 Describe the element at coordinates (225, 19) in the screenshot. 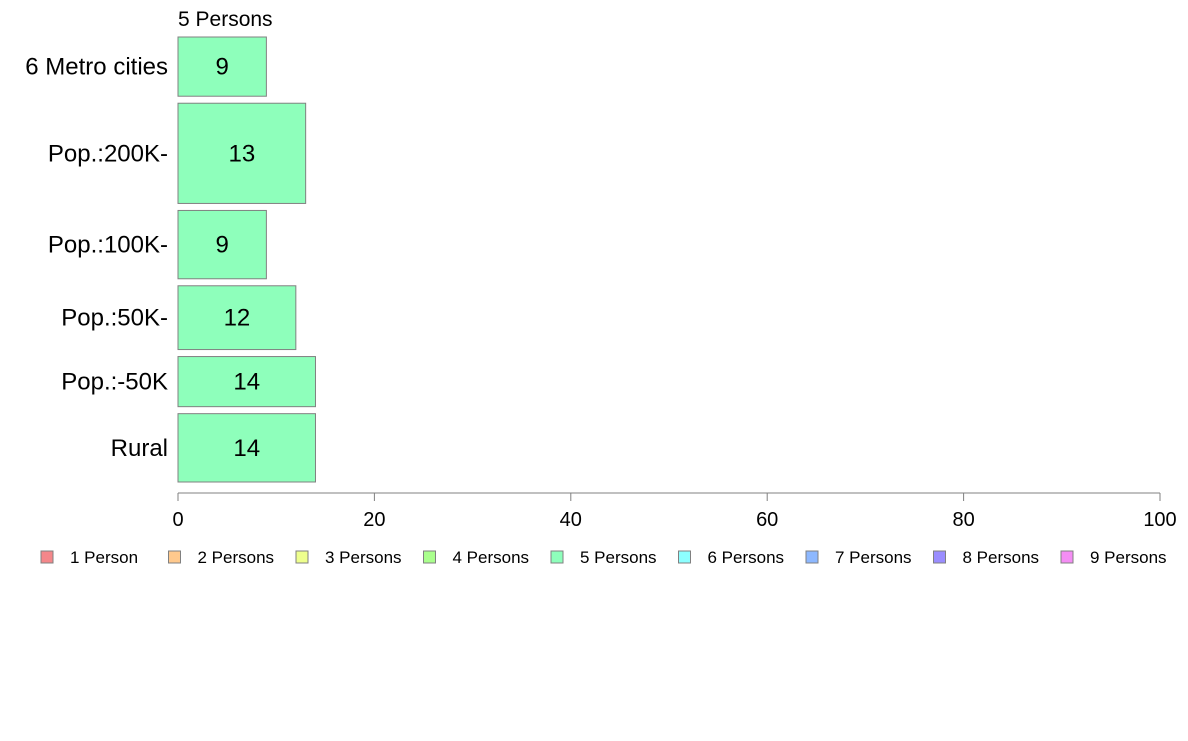

I see `series-header: 5 Persons` at that location.